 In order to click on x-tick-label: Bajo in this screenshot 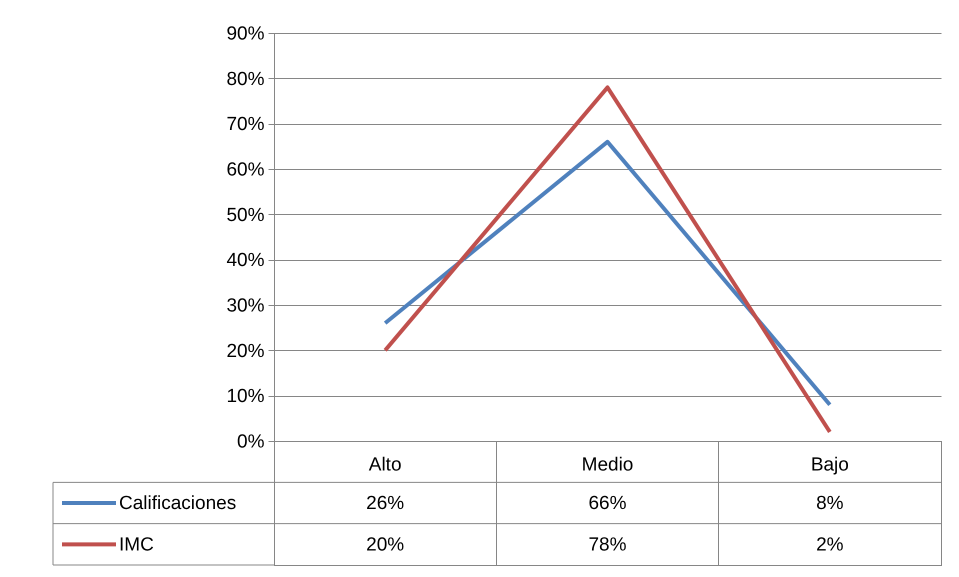, I will do `click(829, 465)`.